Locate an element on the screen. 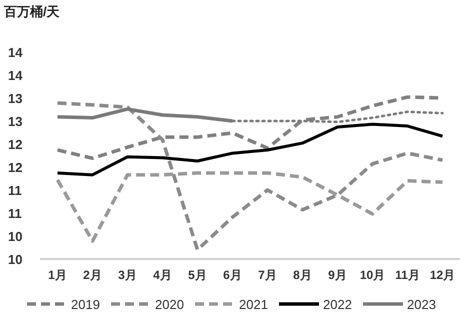 The image size is (466, 320). x-tick-label: 2月 is located at coordinates (92, 275).